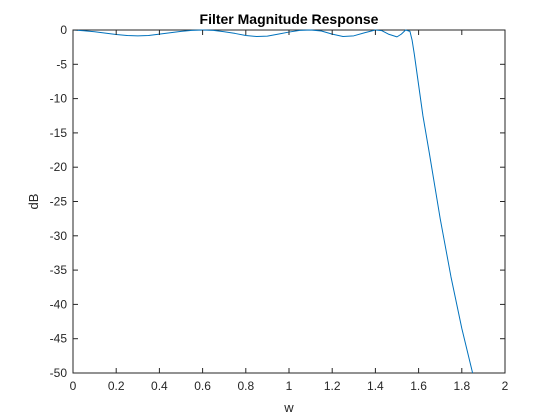 Image resolution: width=560 pixels, height=420 pixels. What do you see at coordinates (418, 386) in the screenshot?
I see `x-tick-label: 1.6` at bounding box center [418, 386].